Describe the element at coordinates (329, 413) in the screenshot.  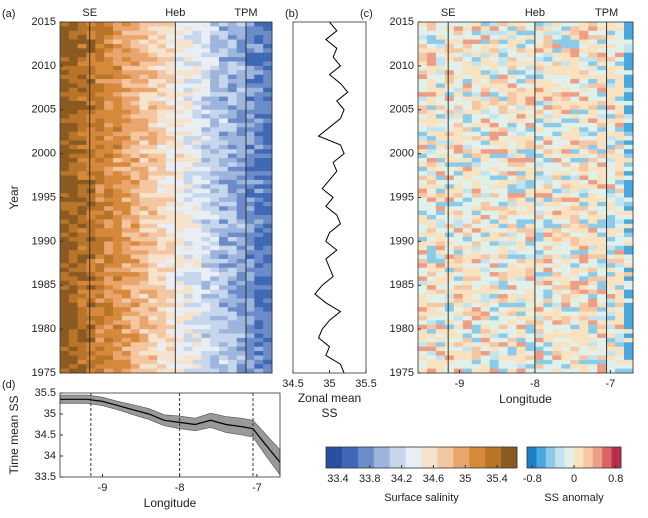
I see `x-axis-label: SS` at that location.